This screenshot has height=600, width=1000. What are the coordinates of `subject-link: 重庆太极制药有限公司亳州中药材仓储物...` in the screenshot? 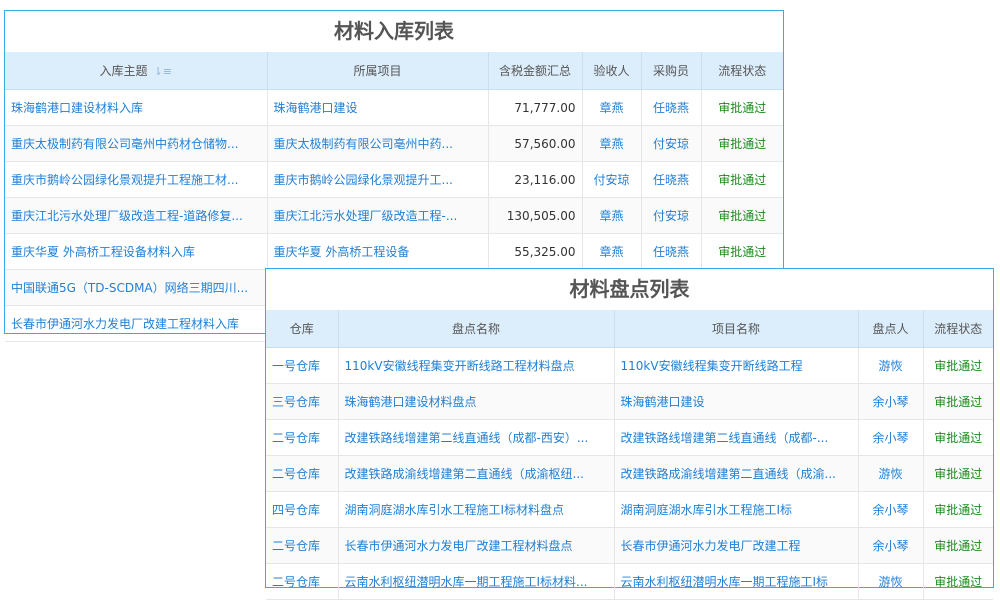 It's located at (136, 143).